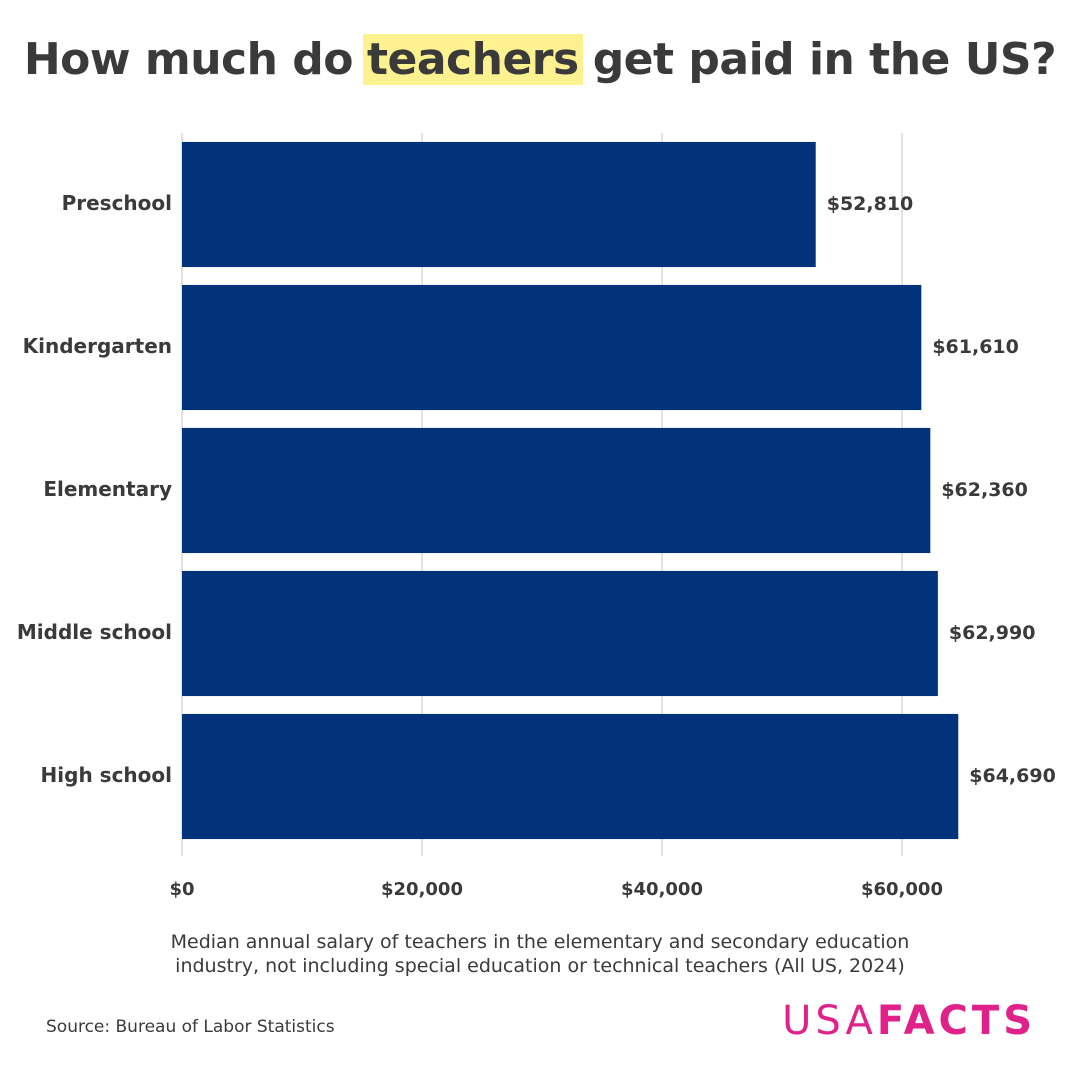 The image size is (1080, 1080). What do you see at coordinates (870, 204) in the screenshot?
I see `value-label: $52,810` at bounding box center [870, 204].